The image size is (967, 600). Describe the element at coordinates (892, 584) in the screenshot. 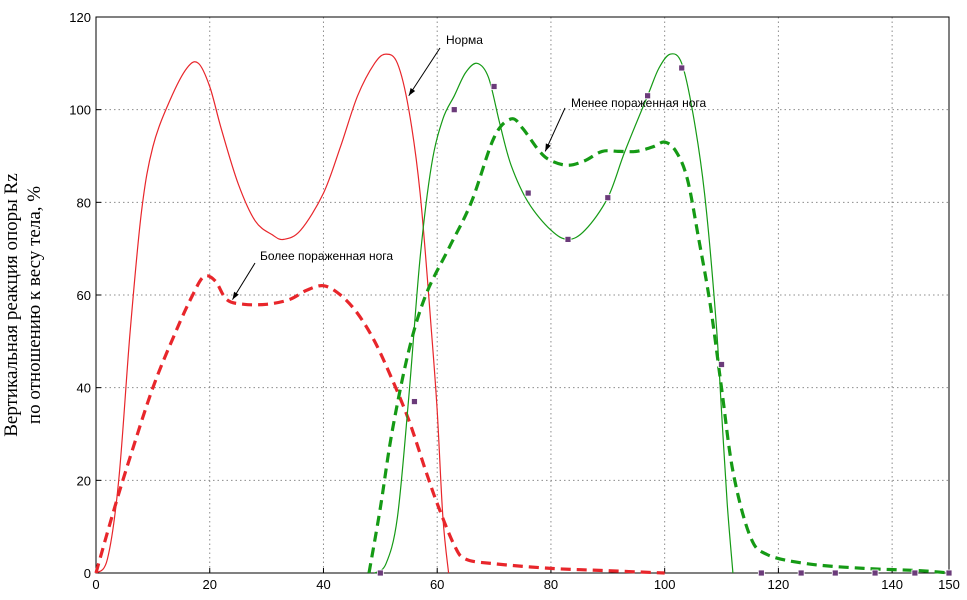

I see `x-tick-label: 140` at that location.